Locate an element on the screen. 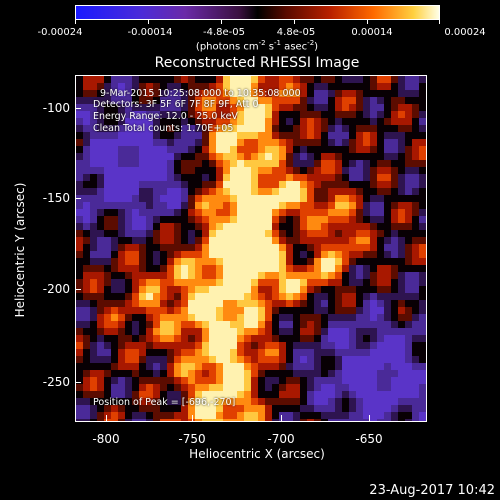  colorbar-label: -0.00014 is located at coordinates (150, 32).